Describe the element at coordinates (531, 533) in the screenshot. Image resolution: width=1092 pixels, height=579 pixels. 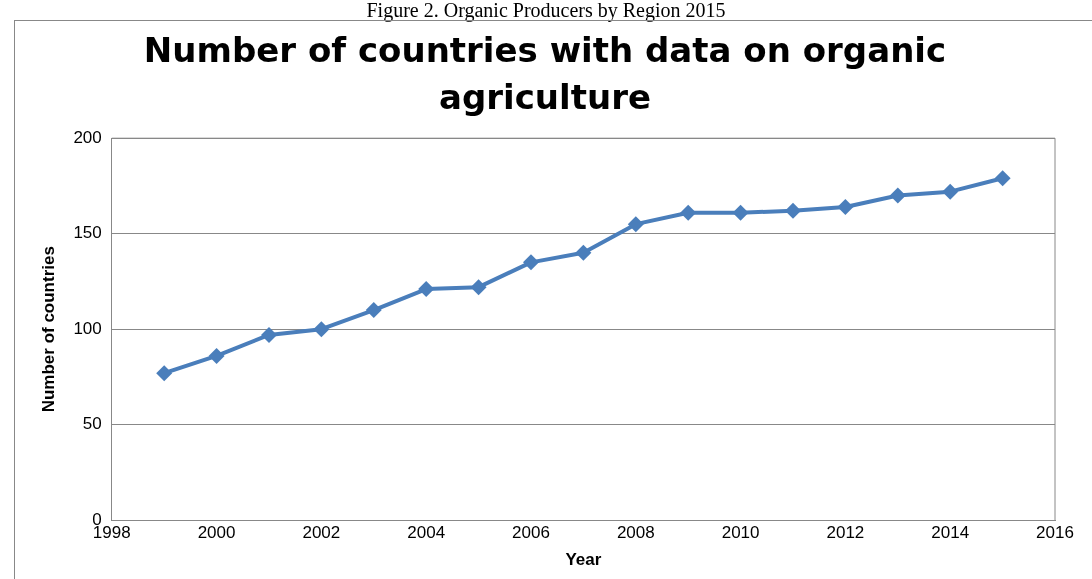
I see `x-tick-label: 2006` at that location.